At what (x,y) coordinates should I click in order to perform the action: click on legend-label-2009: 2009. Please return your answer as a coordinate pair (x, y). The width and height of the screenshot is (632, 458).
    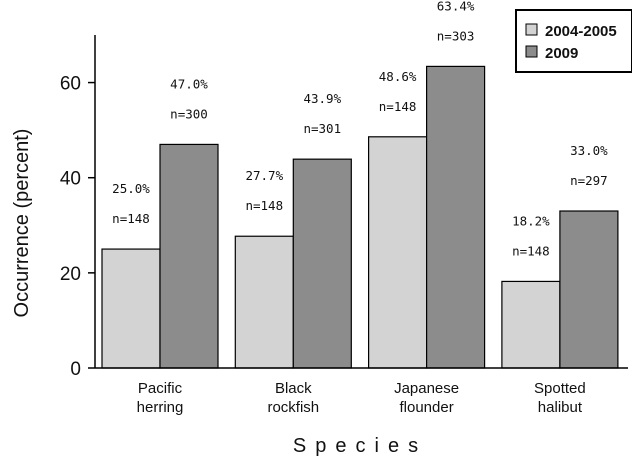
    Looking at the image, I should click on (561, 53).